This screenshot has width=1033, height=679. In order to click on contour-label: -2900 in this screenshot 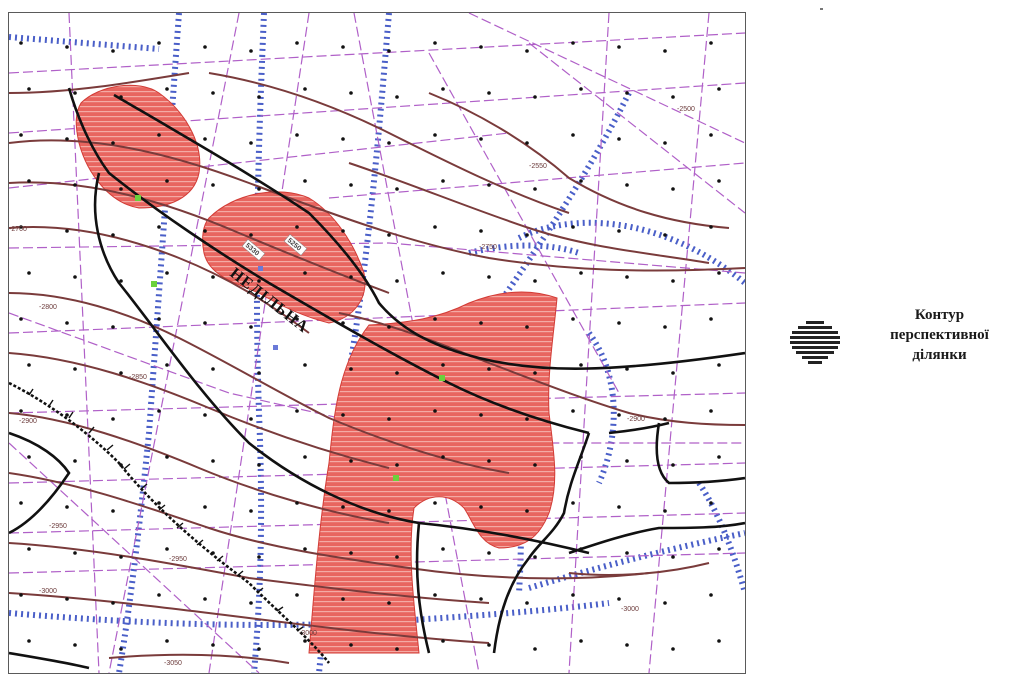, I will do `click(636, 419)`.